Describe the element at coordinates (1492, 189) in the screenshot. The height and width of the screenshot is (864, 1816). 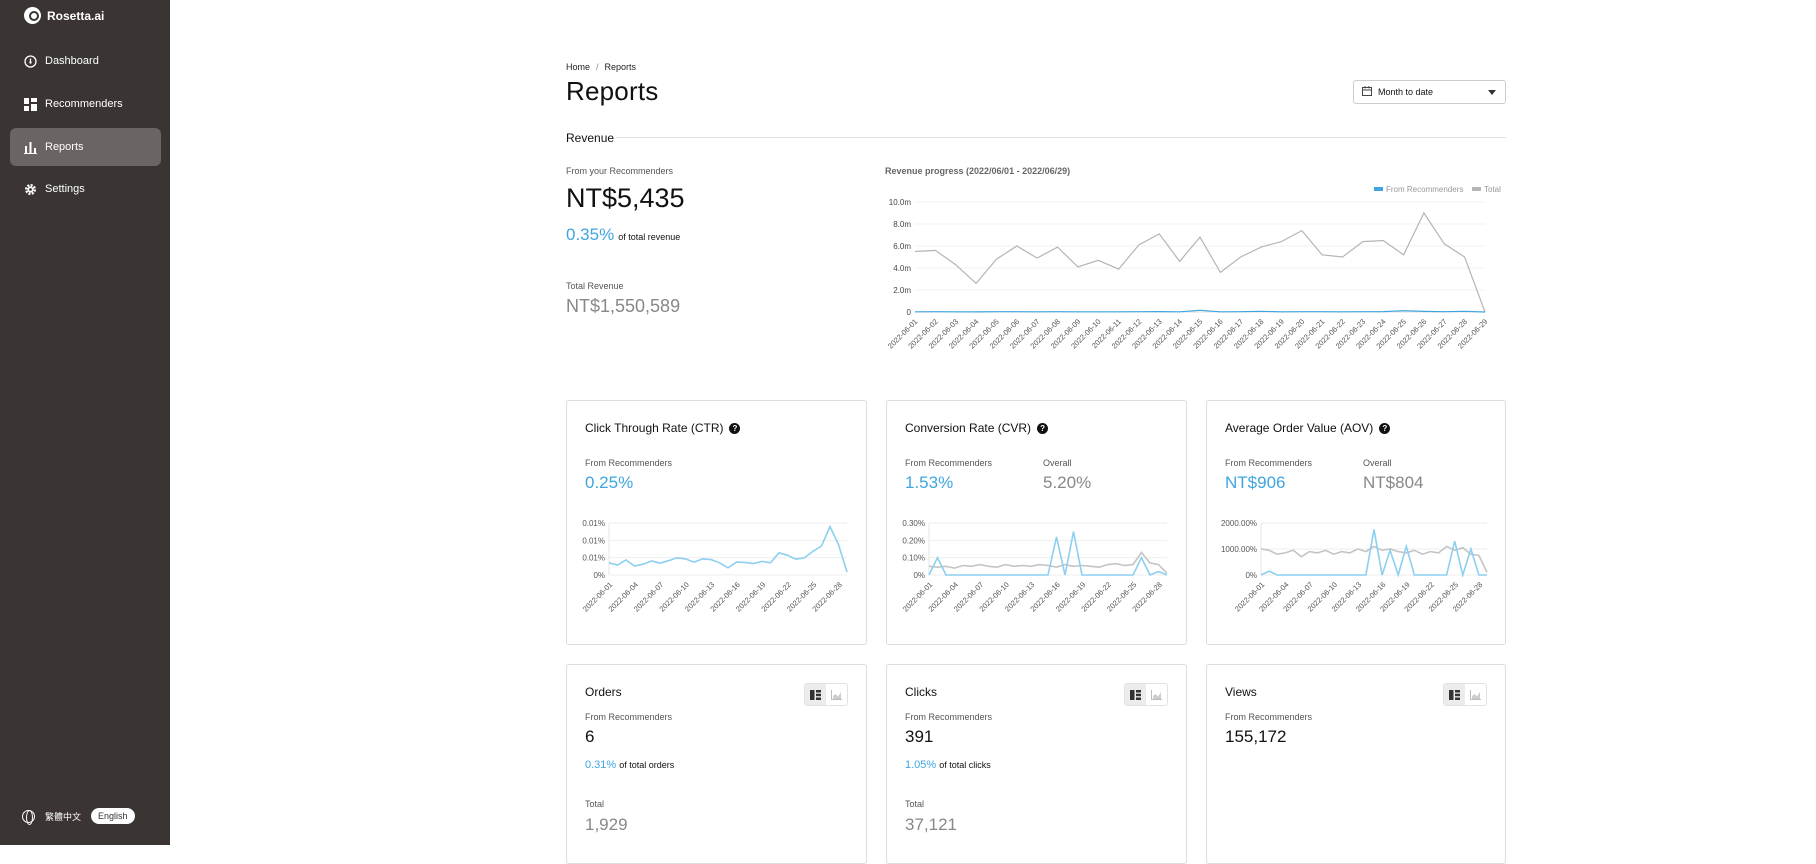
I see `legend-label-total: Total` at that location.